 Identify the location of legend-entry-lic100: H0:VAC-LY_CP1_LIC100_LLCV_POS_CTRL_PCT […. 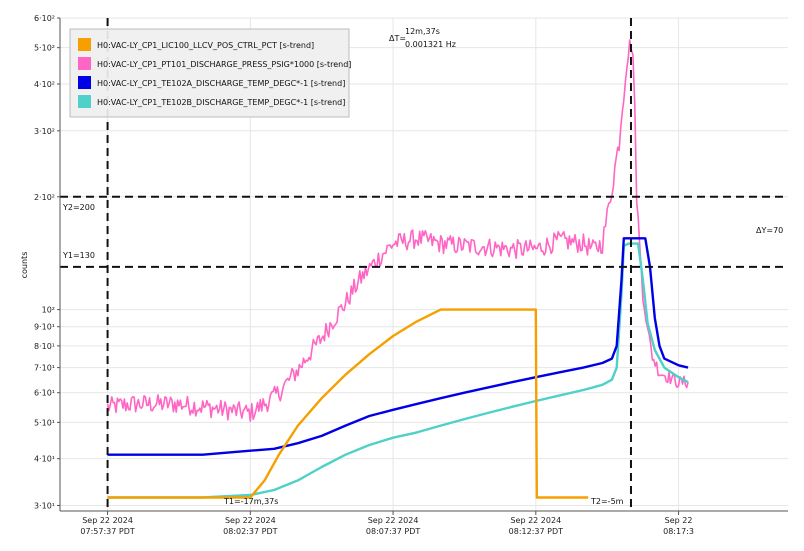
(205, 45).